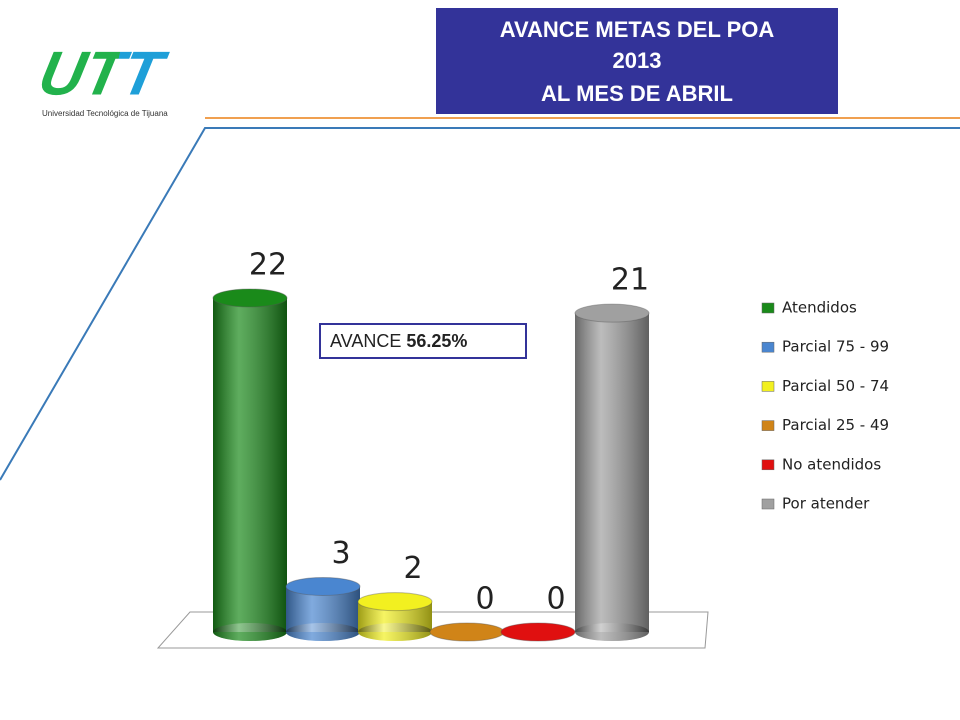 The height and width of the screenshot is (720, 960). Describe the element at coordinates (835, 347) in the screenshot. I see `legend-label: Parcial 75 - 99` at that location.